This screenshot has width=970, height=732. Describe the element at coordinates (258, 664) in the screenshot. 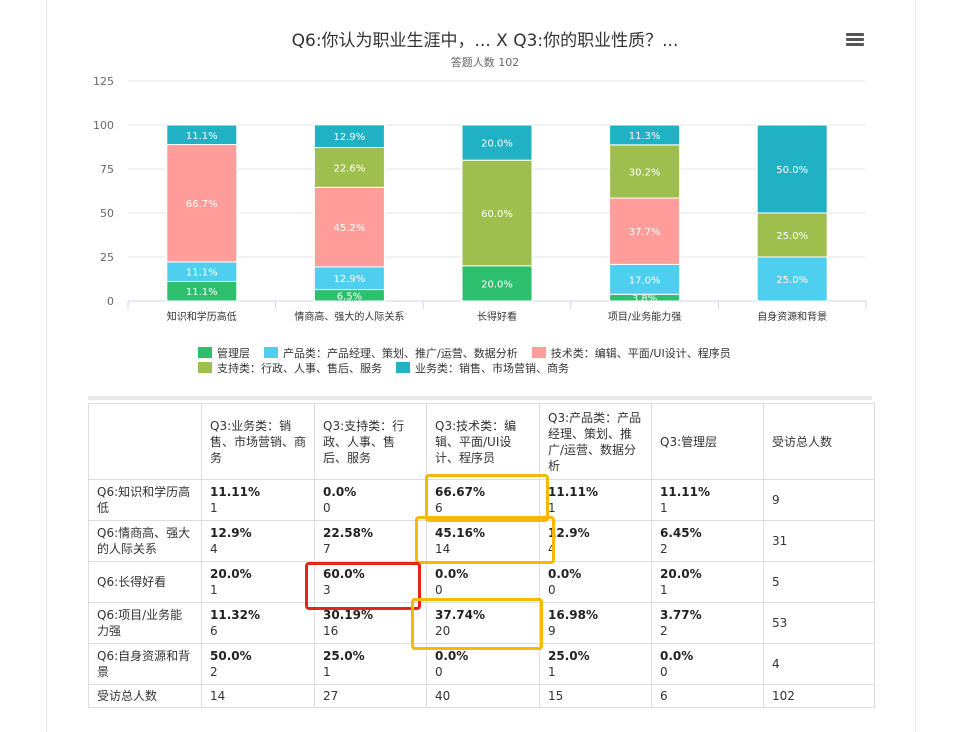

I see `table-cell: 50.0% 2` at that location.